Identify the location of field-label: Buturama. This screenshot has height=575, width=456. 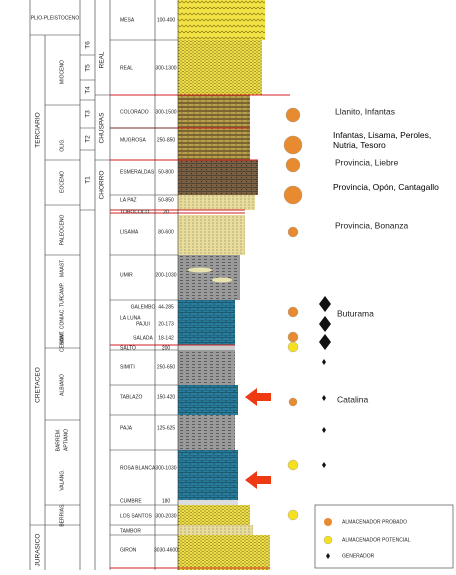
(355, 313).